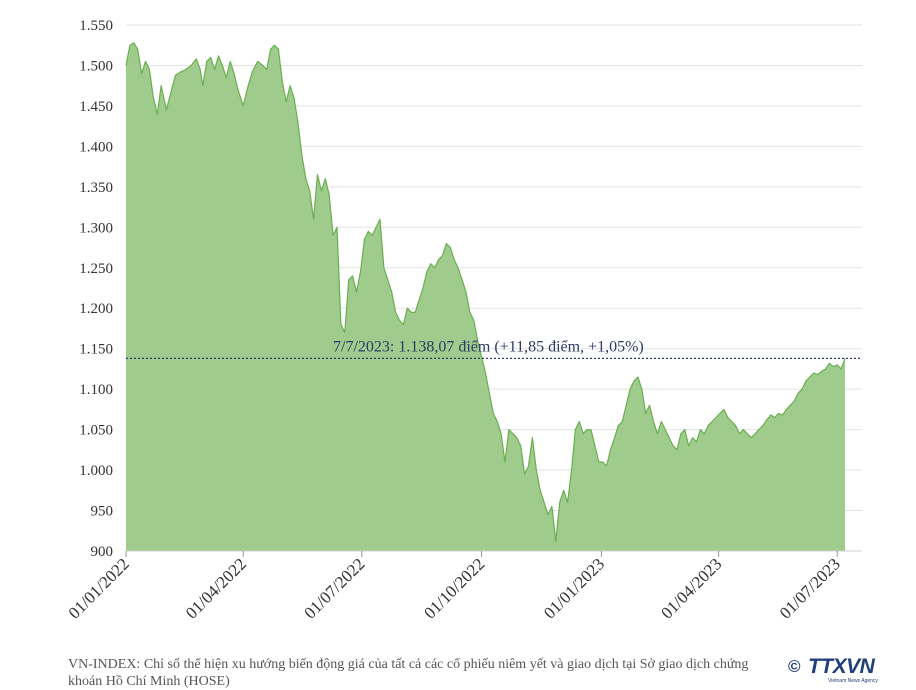 This screenshot has height=690, width=916. I want to click on x-tick-label: 01/07/2022, so click(334, 588).